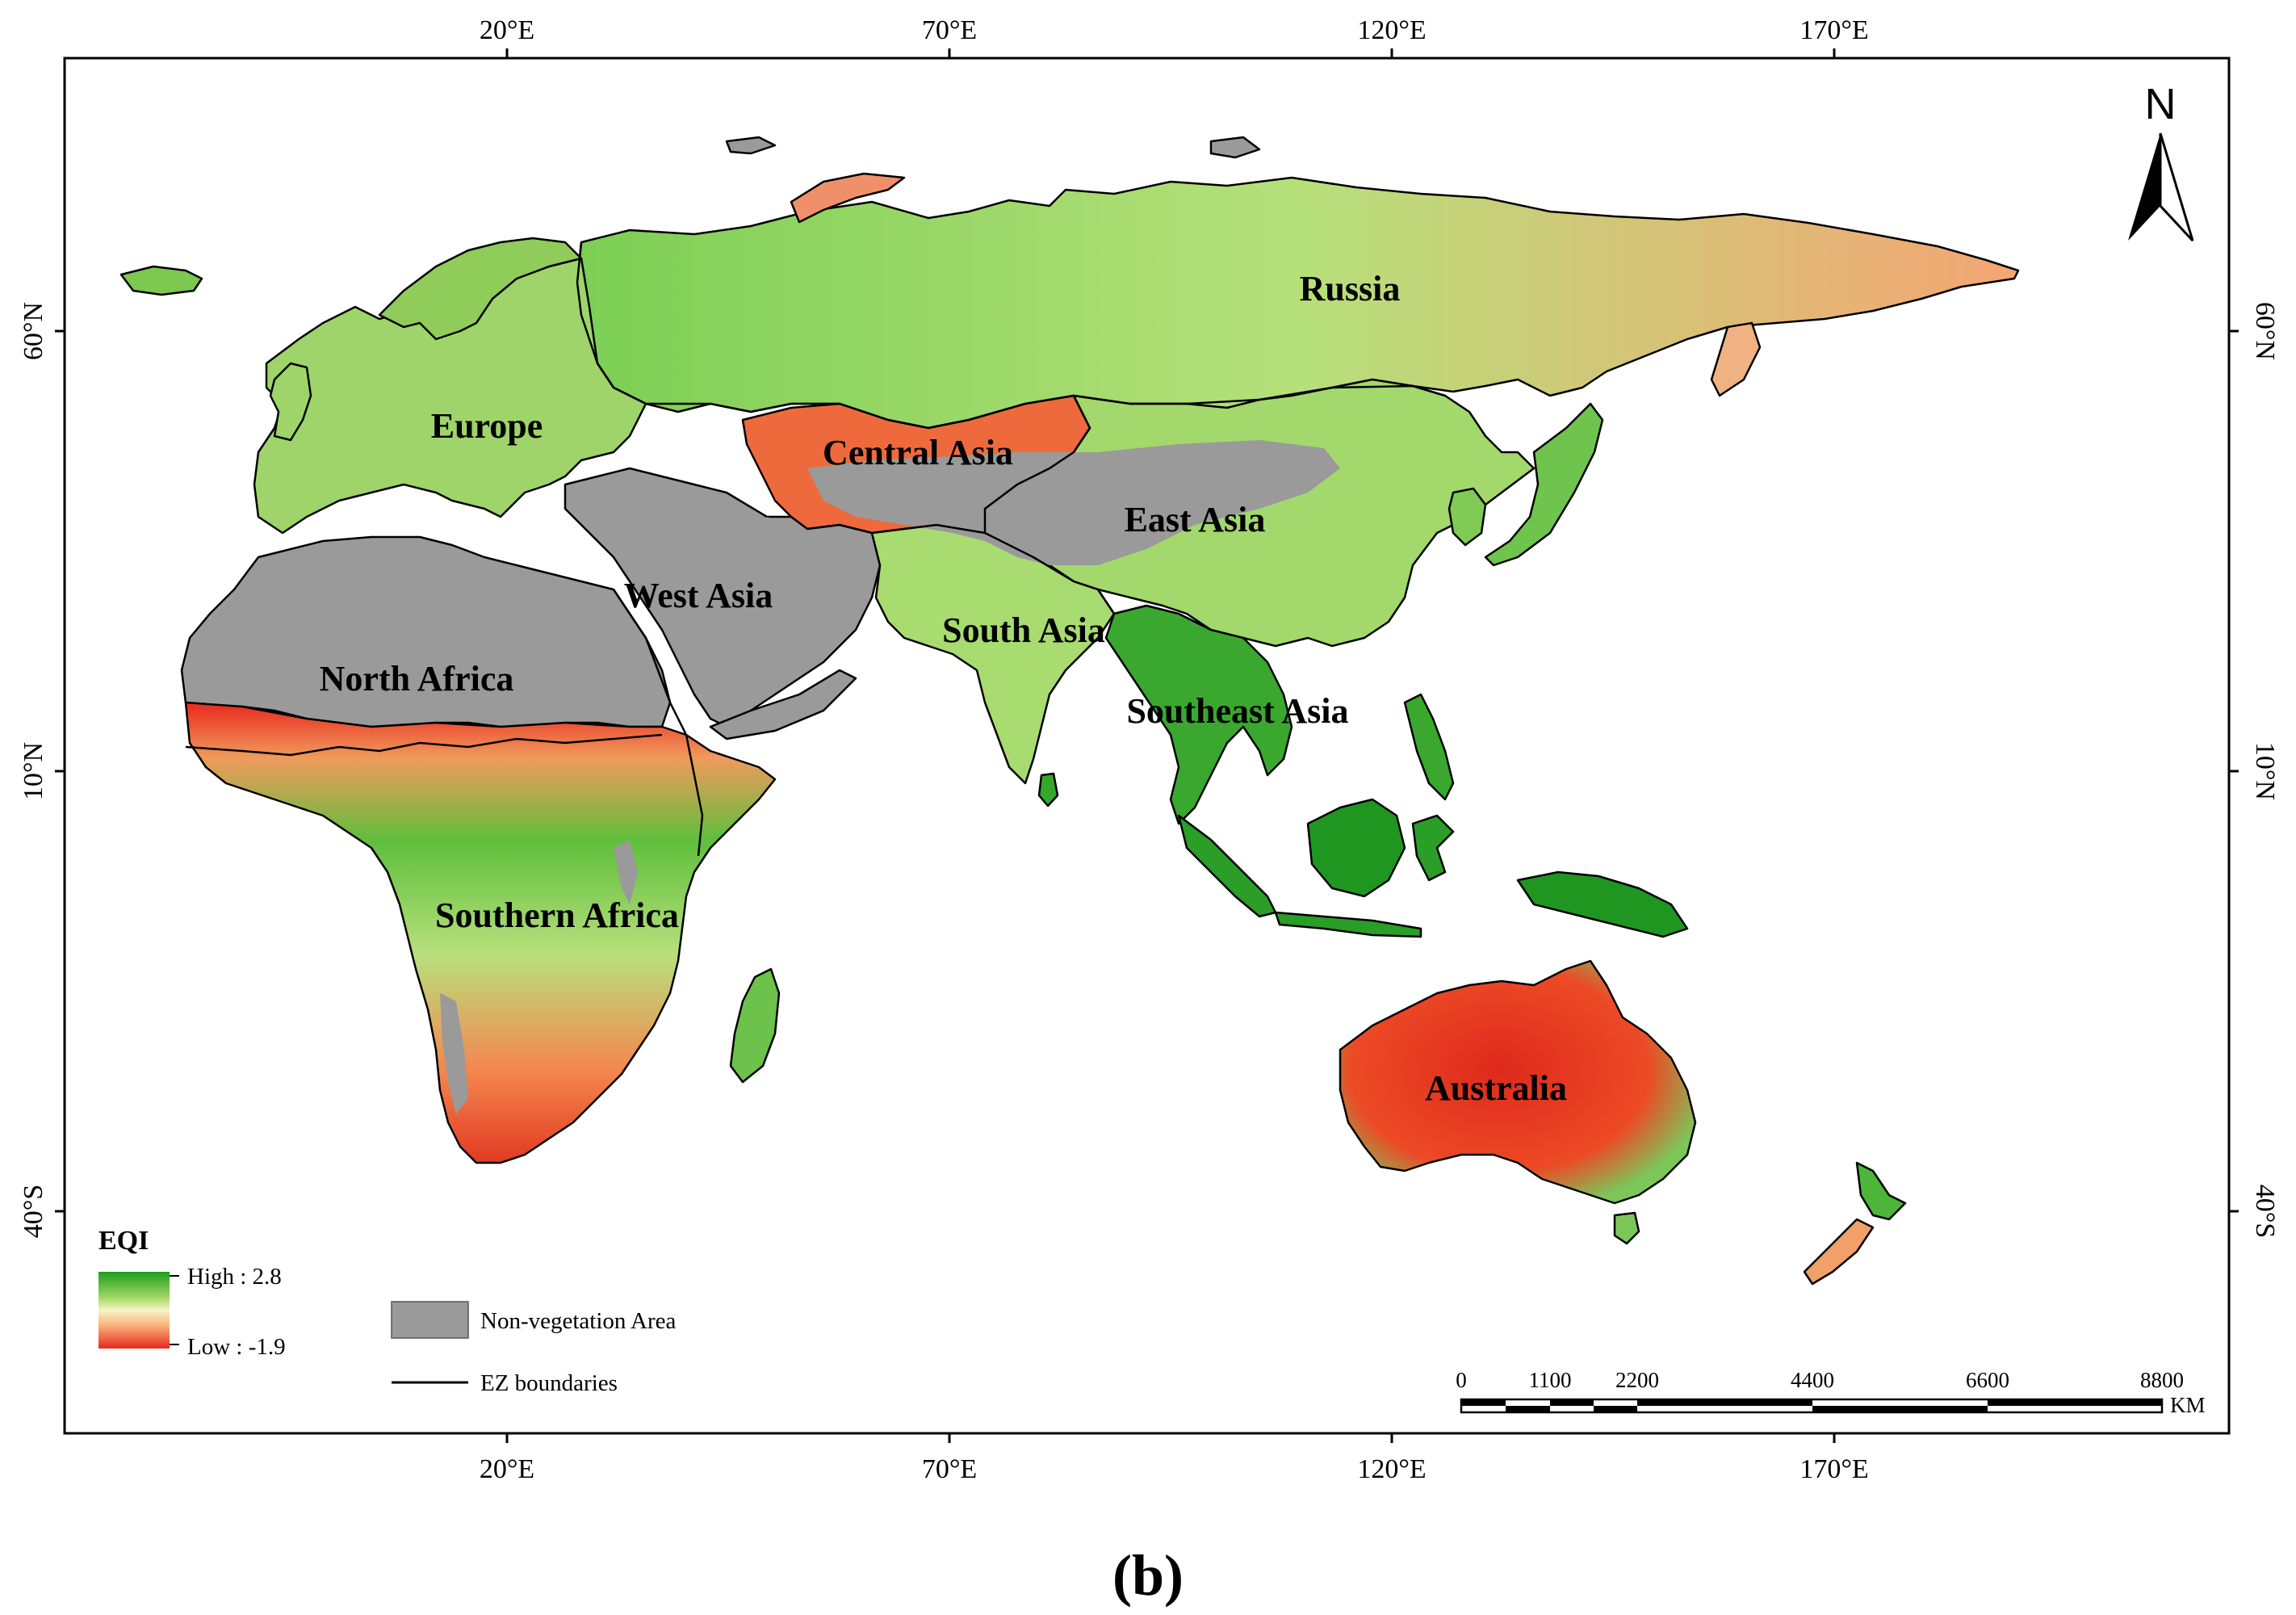  Describe the element at coordinates (161, 281) in the screenshot. I see `iceland-landmass` at that location.